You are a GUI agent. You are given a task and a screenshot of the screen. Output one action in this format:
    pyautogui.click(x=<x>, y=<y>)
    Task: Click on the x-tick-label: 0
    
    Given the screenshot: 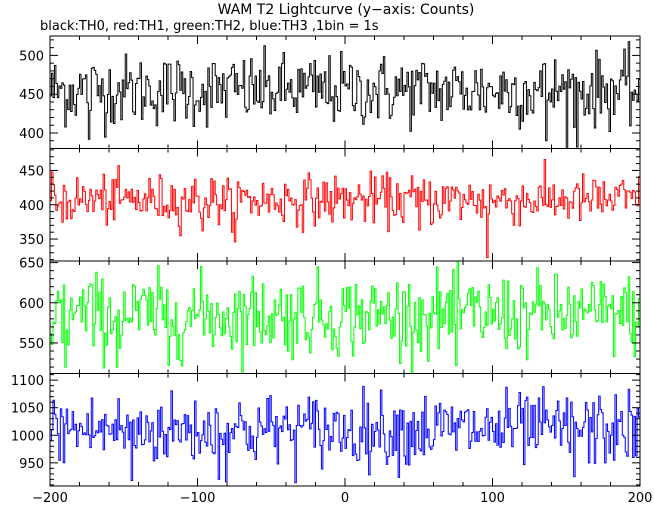 What is the action you would take?
    pyautogui.click(x=345, y=498)
    